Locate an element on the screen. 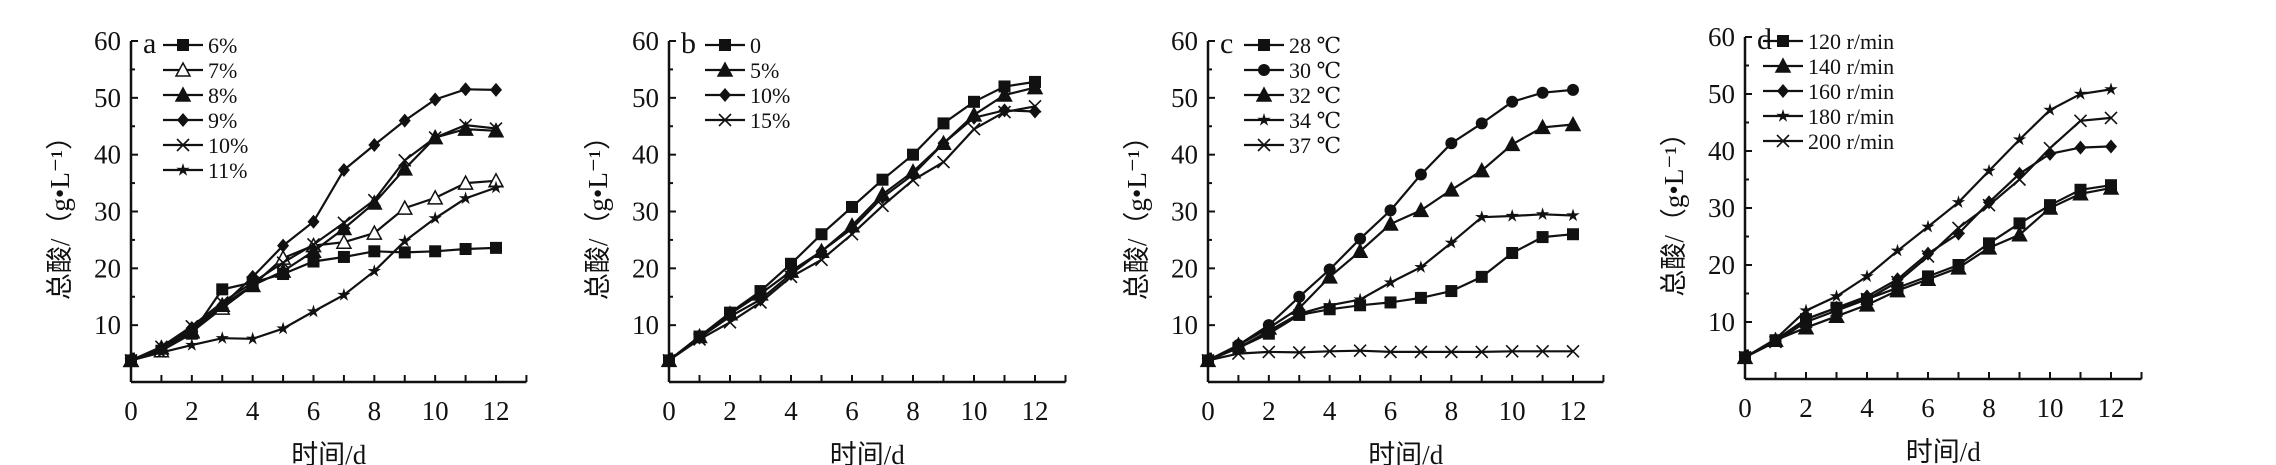  legend-item: 10% is located at coordinates (747, 95).